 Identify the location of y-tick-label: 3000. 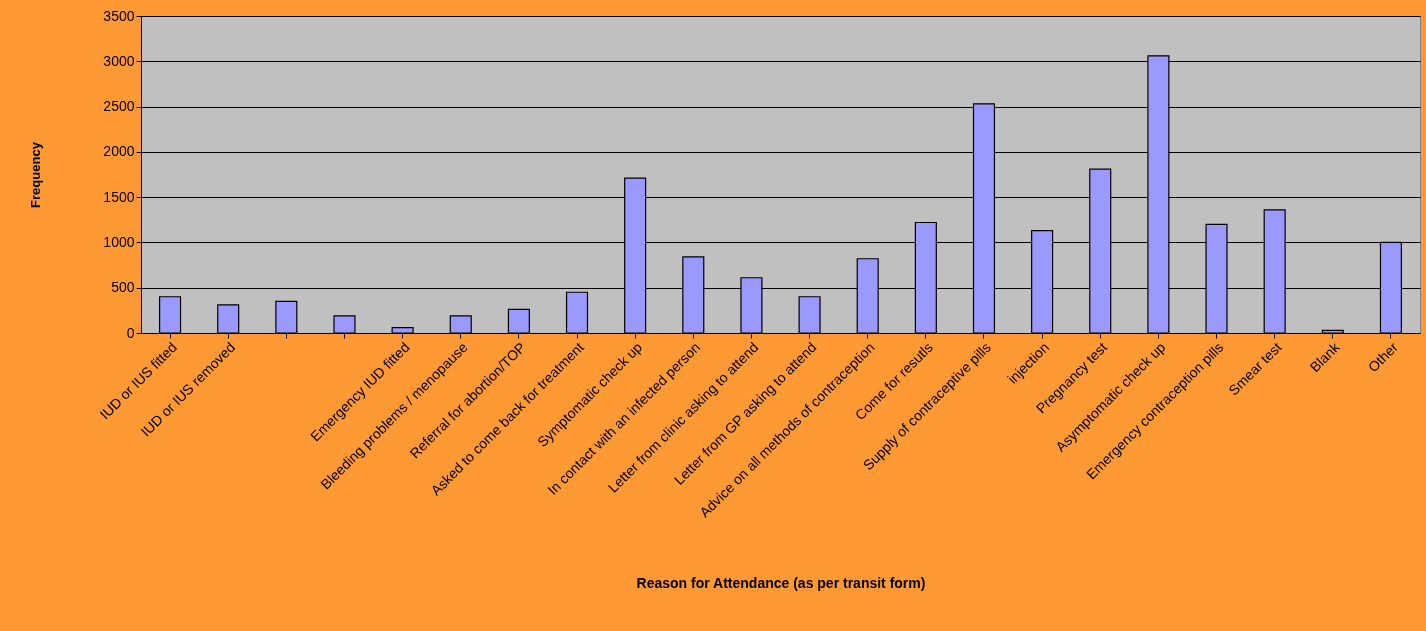
(119, 60).